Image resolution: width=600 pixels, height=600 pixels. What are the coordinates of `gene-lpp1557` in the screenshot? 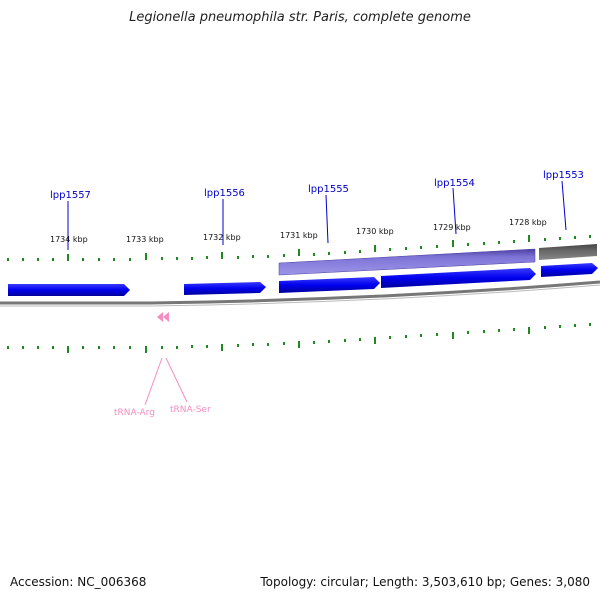 It's located at (69, 290).